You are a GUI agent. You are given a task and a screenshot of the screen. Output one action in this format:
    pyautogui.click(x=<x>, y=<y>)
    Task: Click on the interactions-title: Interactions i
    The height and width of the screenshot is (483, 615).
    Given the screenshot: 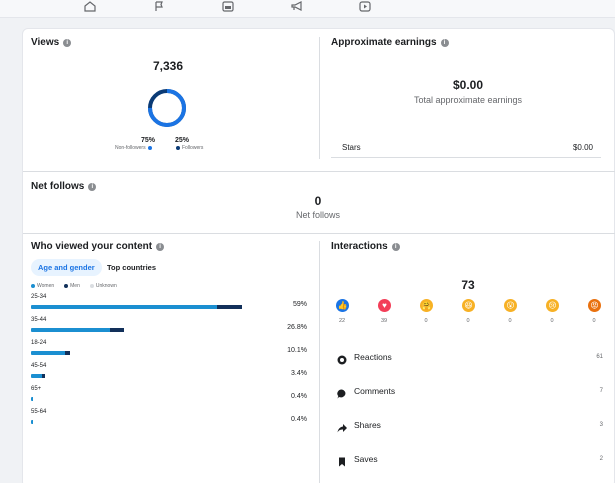 What is the action you would take?
    pyautogui.click(x=365, y=246)
    